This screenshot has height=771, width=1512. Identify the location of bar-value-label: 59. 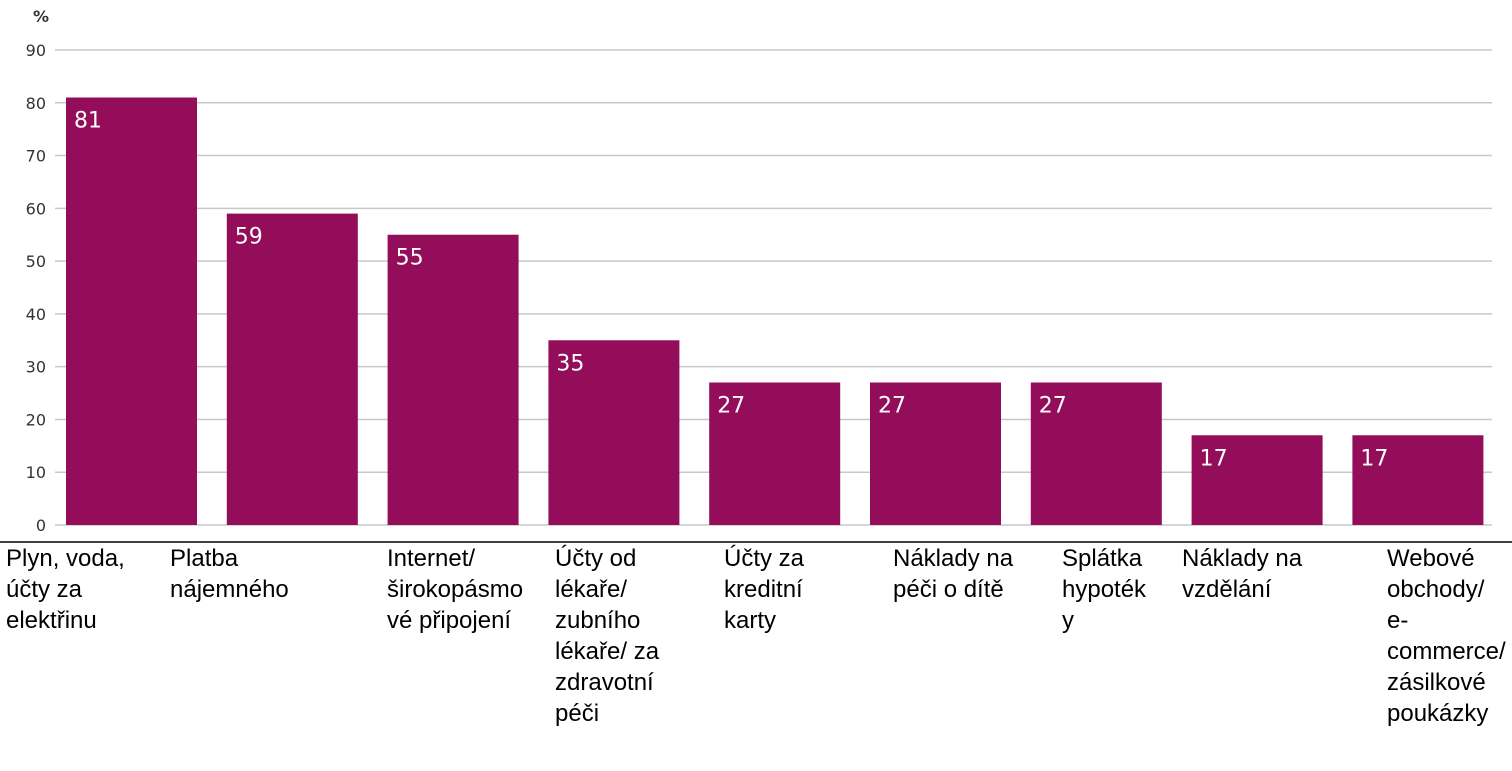
(249, 237).